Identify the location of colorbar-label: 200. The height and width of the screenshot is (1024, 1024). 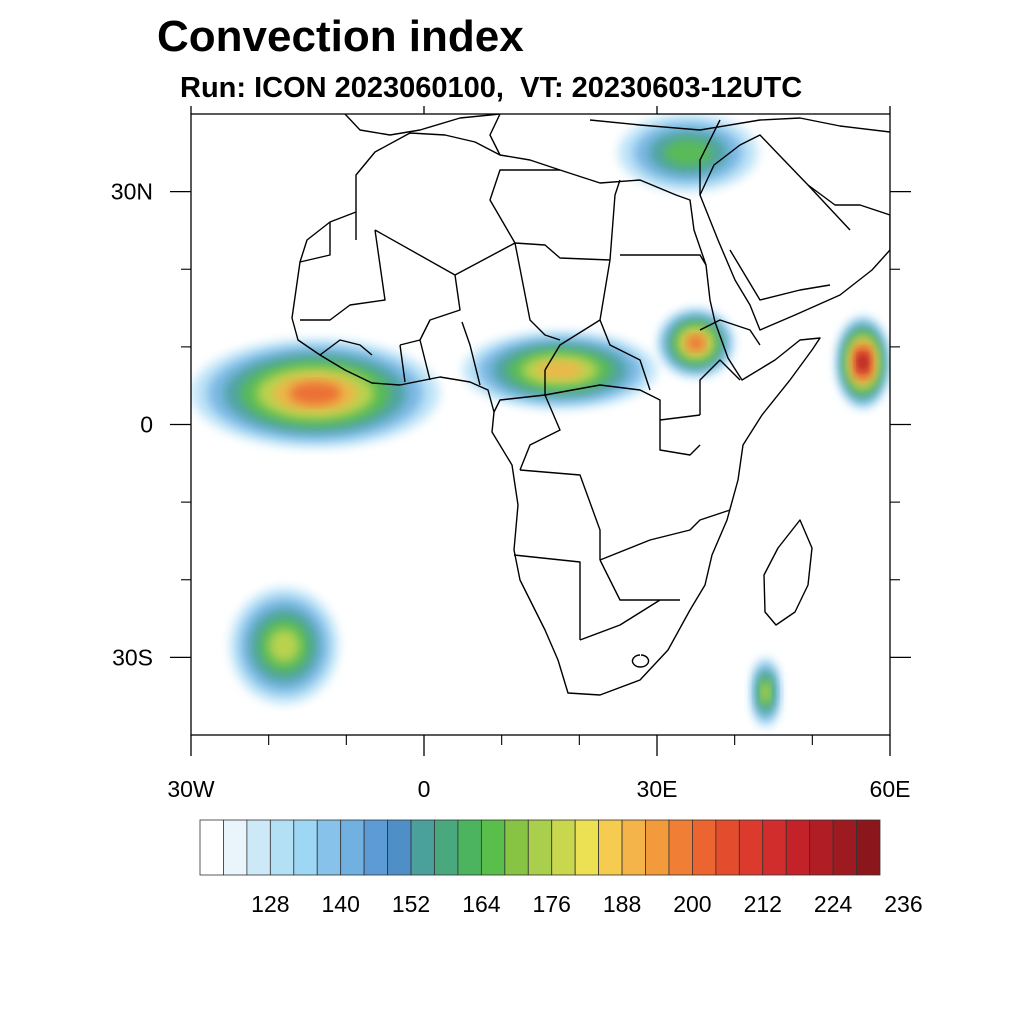
(692, 904).